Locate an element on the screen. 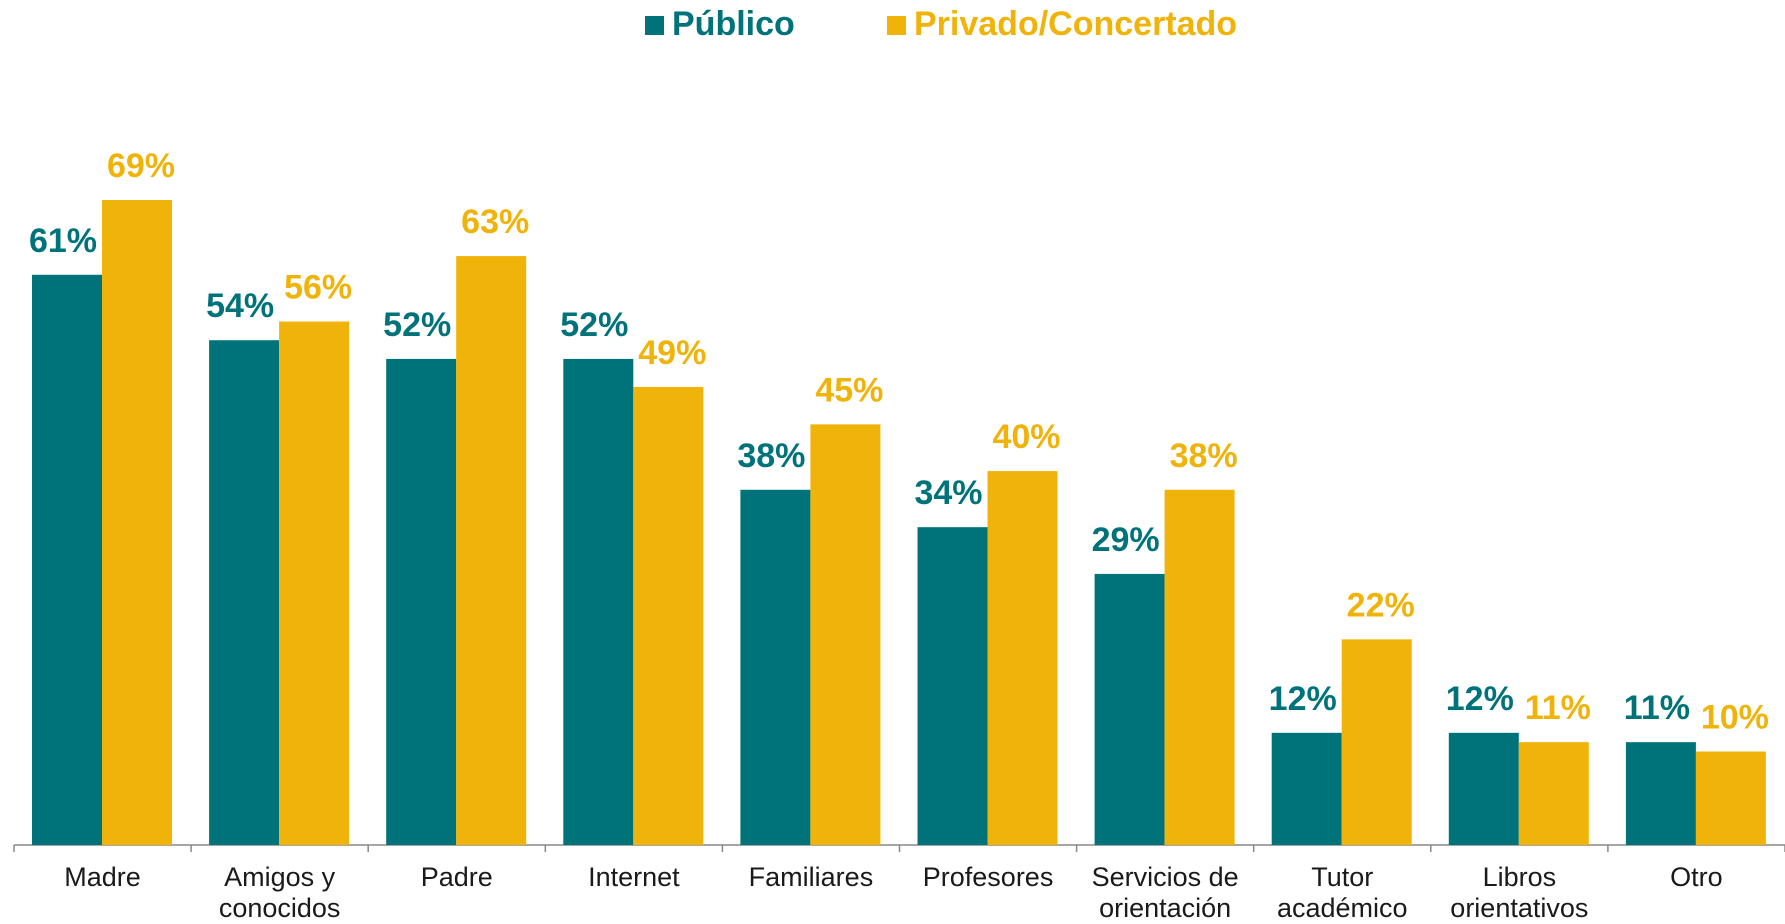  data-label: 34% is located at coordinates (948, 493).